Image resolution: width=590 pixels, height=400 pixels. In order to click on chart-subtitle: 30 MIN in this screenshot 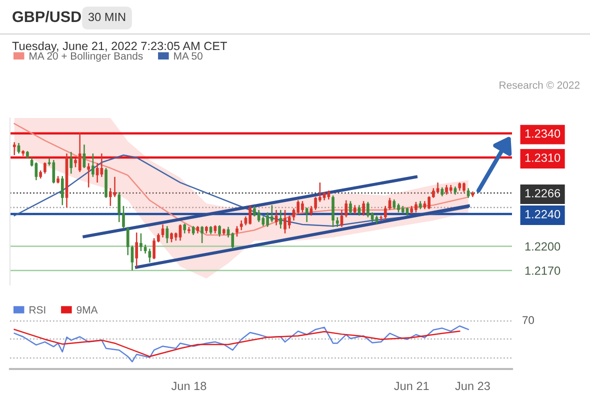, I will do `click(107, 17)`.